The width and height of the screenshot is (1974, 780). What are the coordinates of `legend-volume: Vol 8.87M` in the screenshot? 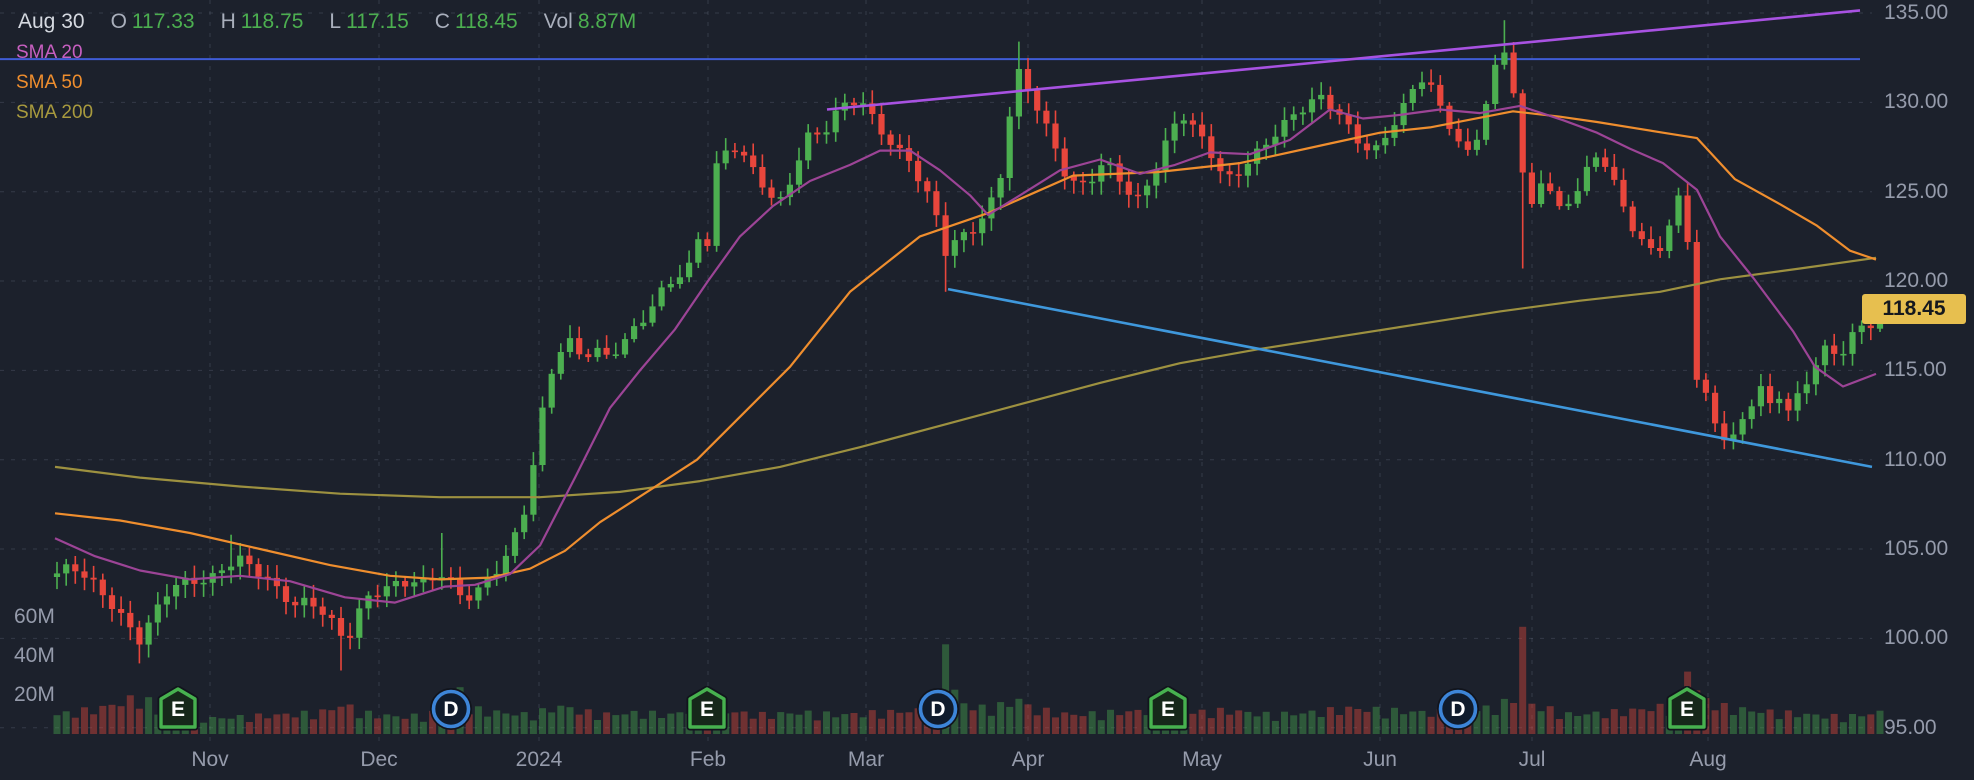 It's located at (590, 21).